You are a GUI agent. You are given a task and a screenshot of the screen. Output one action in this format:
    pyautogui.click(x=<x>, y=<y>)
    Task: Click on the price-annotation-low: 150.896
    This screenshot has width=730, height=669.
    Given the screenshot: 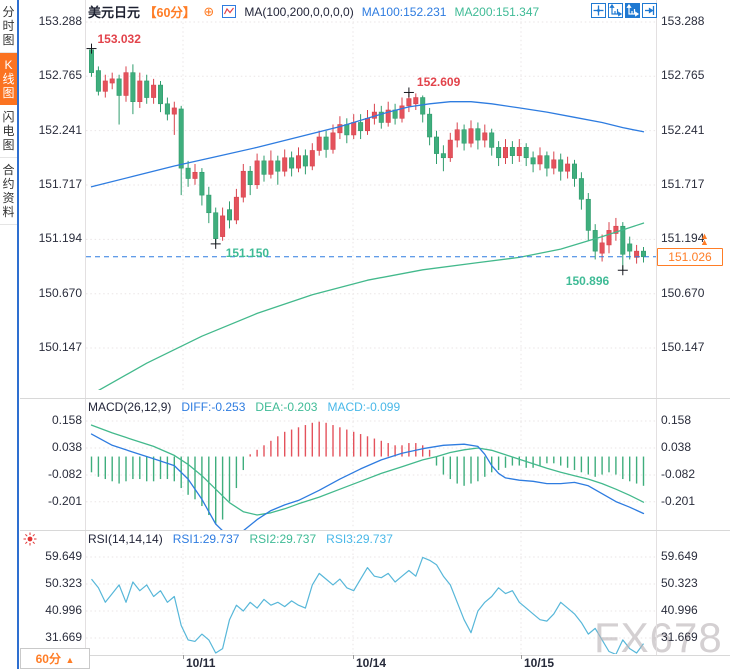 What is the action you would take?
    pyautogui.click(x=587, y=281)
    